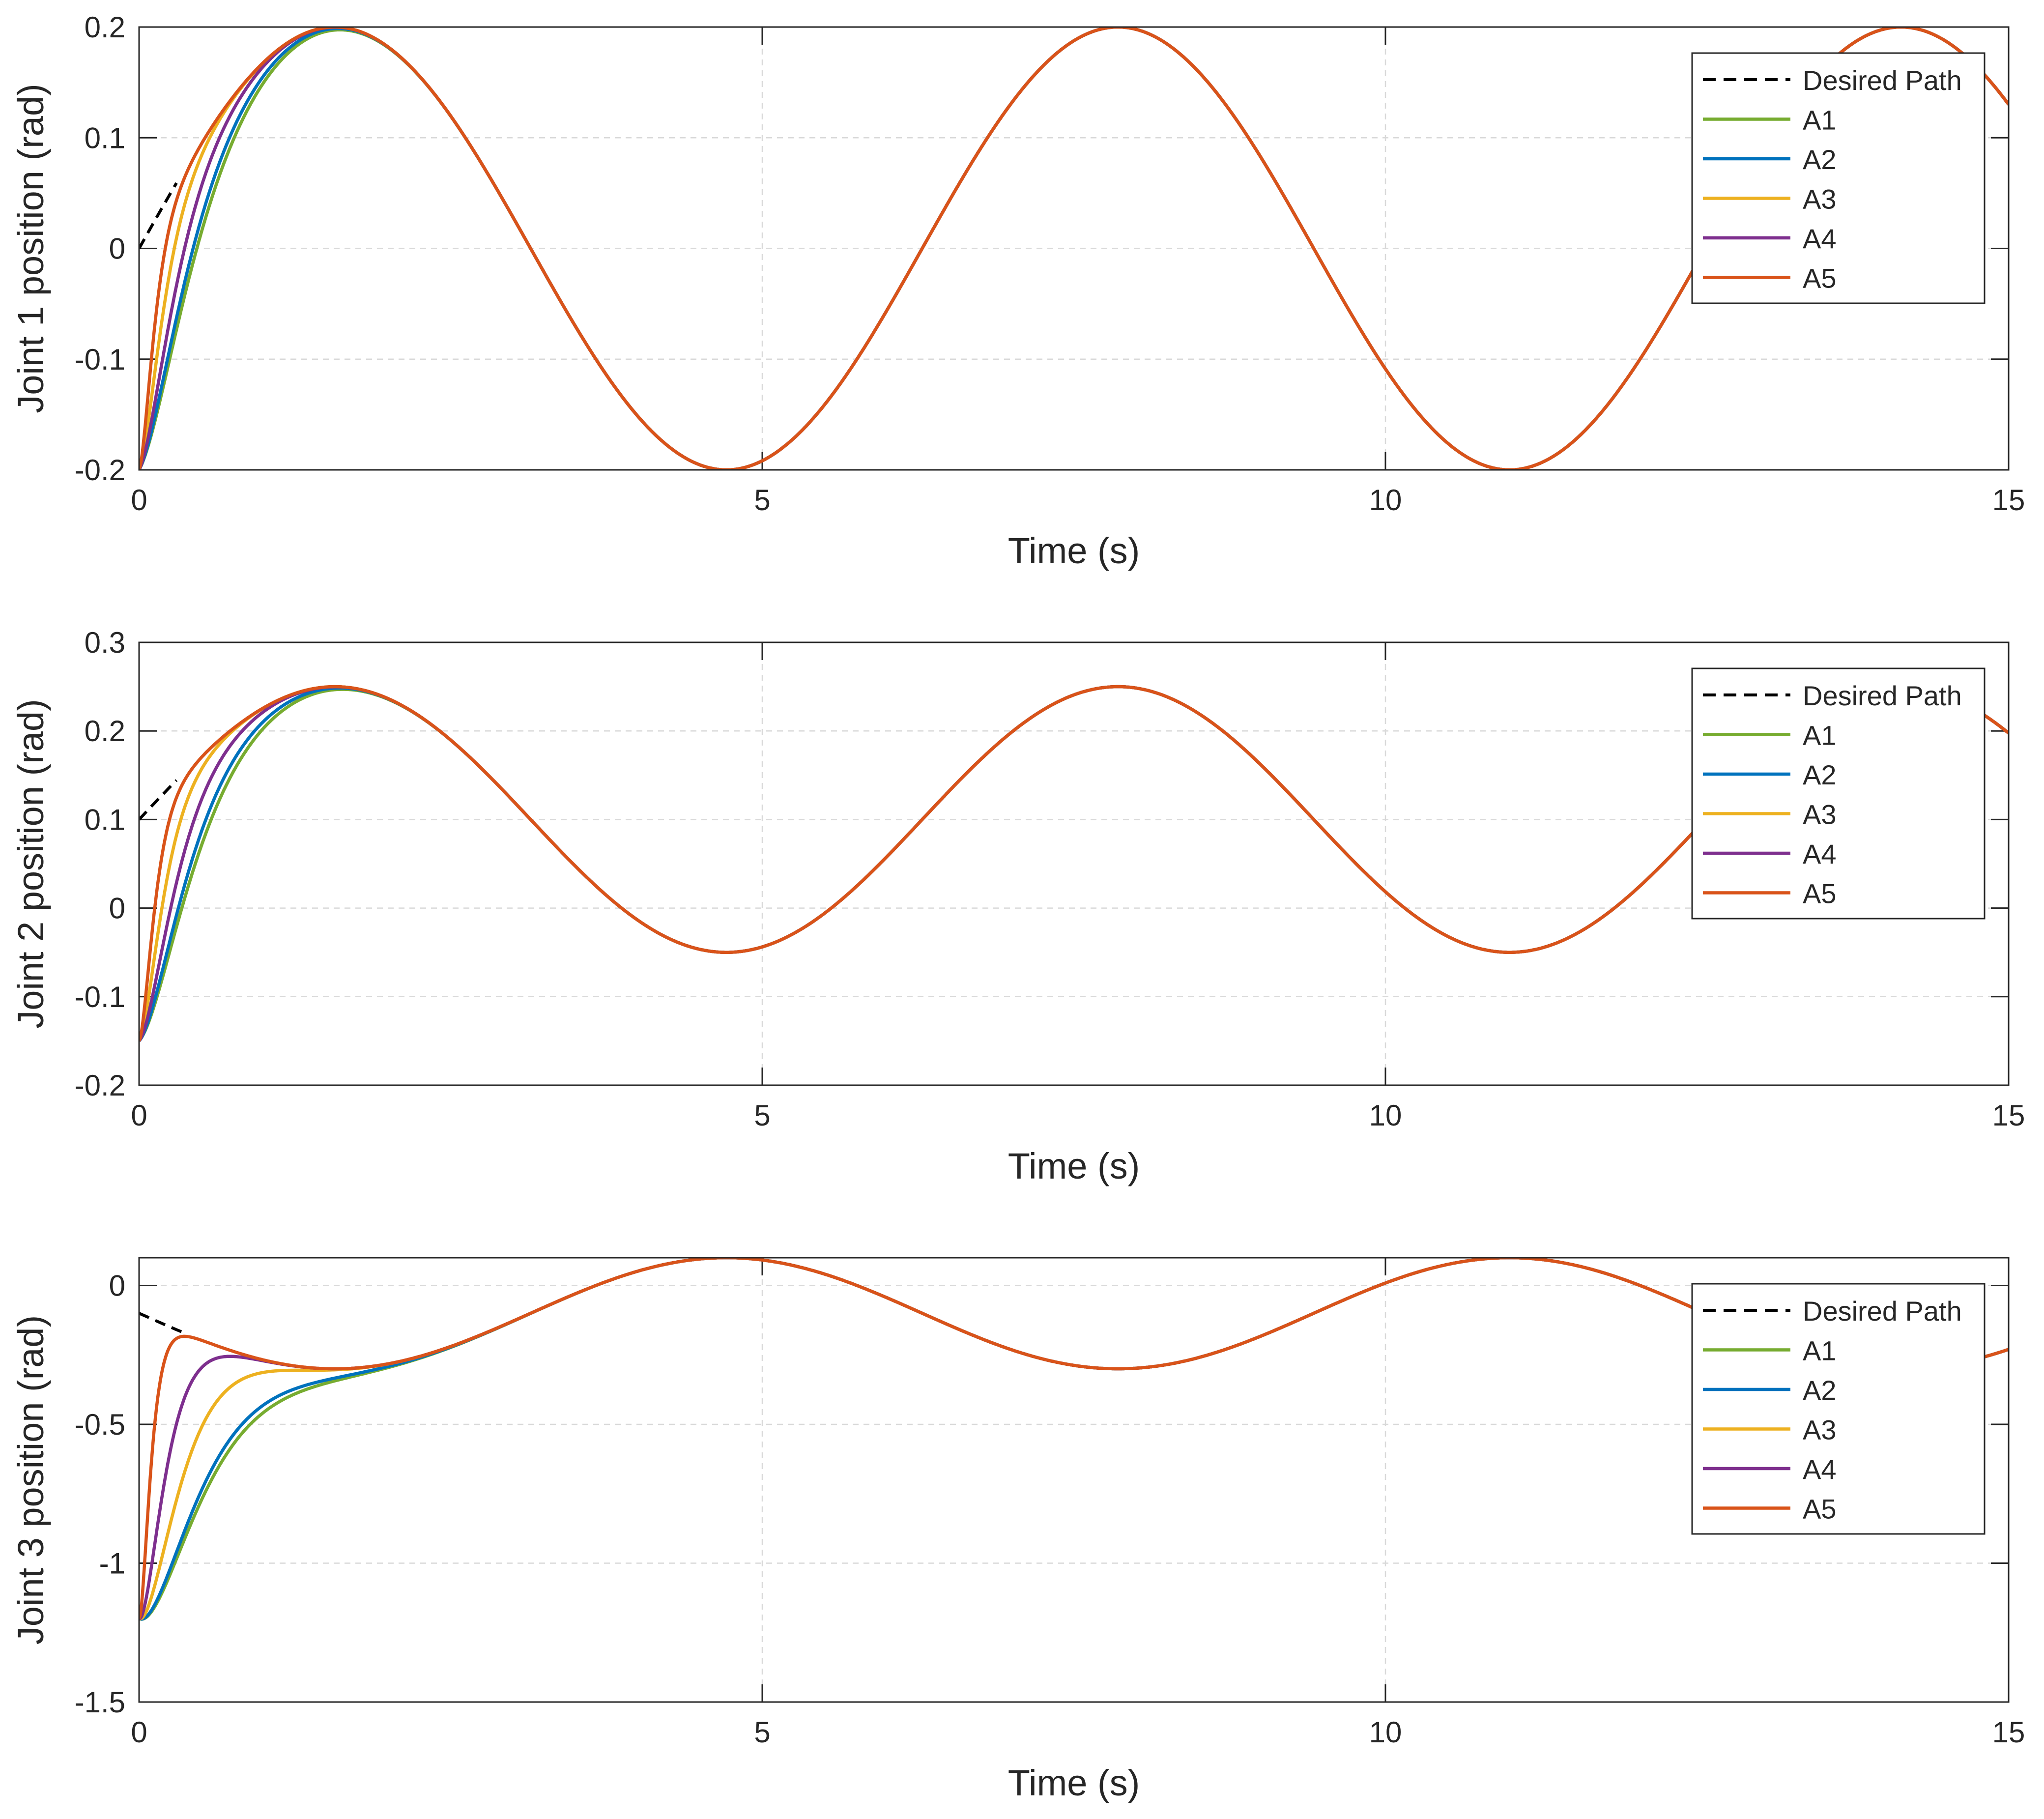 The width and height of the screenshot is (2044, 1819). Describe the element at coordinates (30, 863) in the screenshot. I see `y-axis-label: Joint 2 position (rad)` at that location.